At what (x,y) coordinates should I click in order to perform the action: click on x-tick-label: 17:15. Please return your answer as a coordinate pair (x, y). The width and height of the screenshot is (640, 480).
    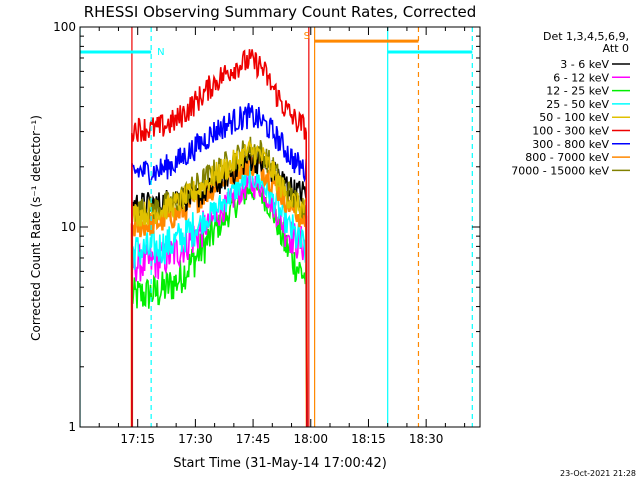
    Looking at the image, I should click on (137, 439).